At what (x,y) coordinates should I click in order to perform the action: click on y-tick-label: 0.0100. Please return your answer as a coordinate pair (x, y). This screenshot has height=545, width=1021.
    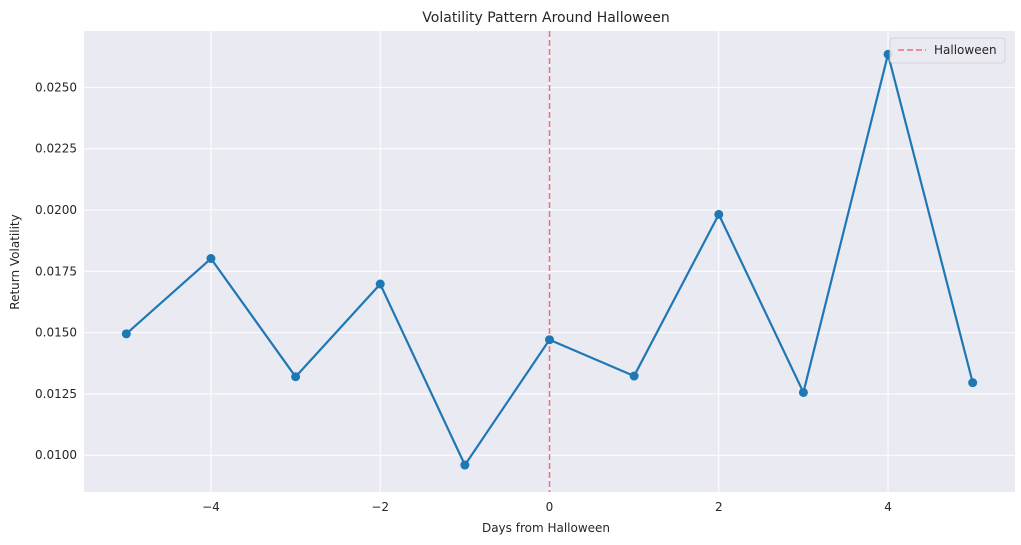
    Looking at the image, I should click on (56, 455).